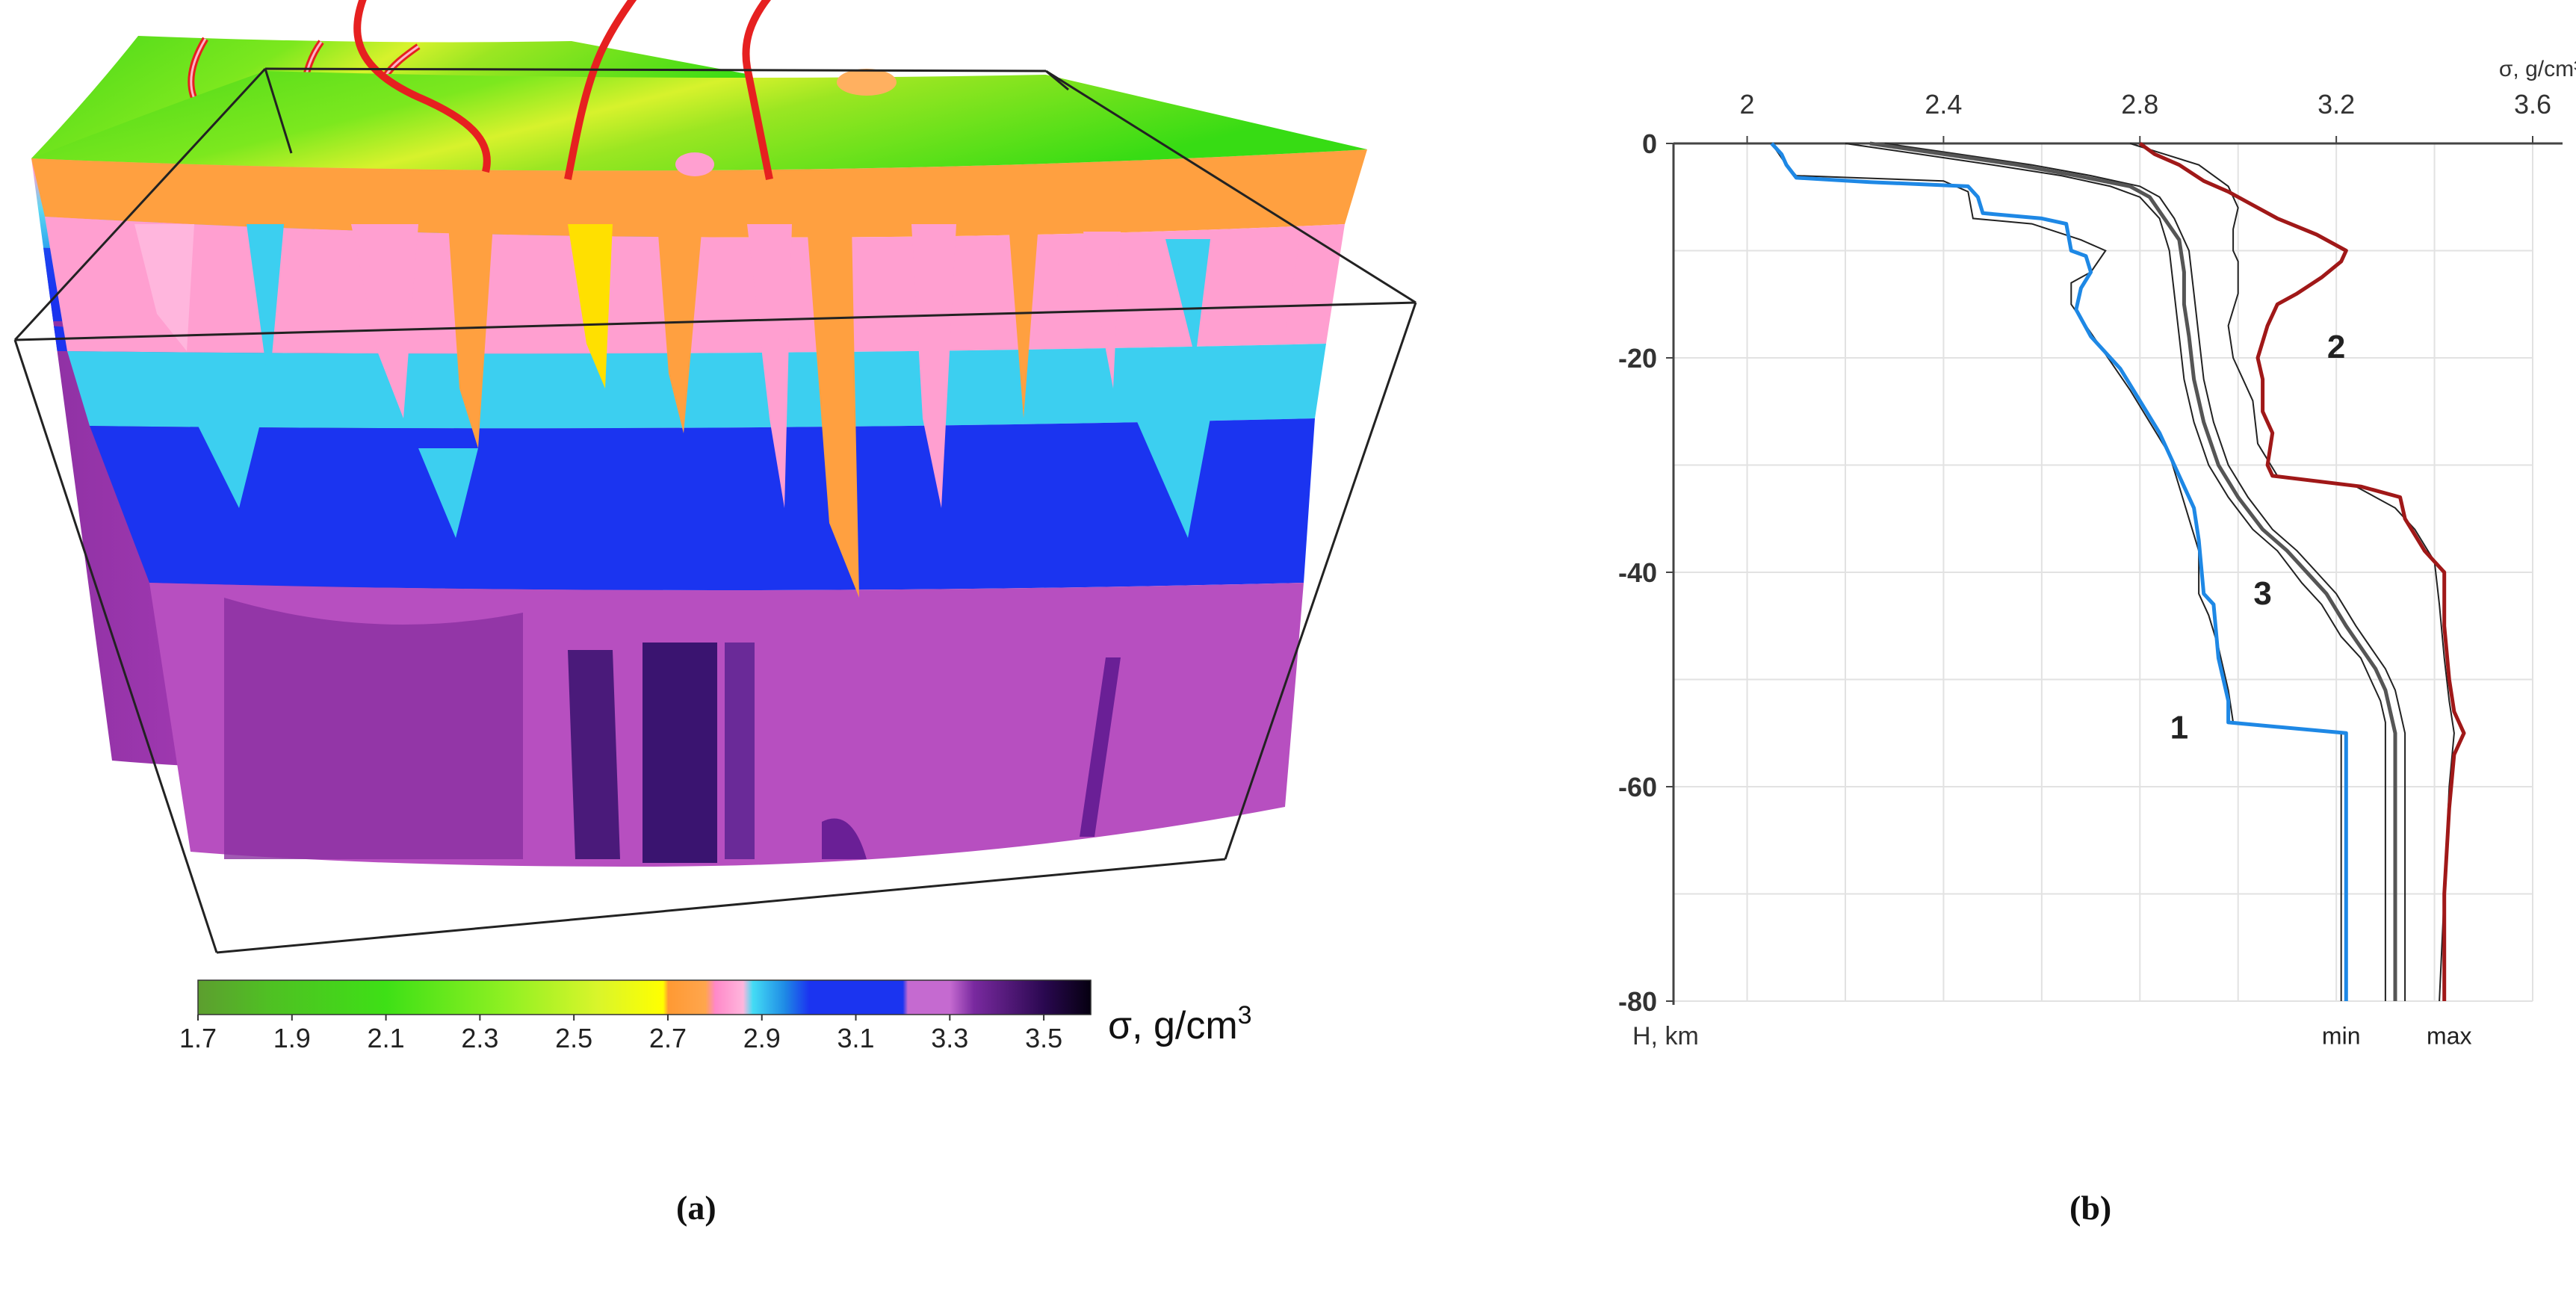 This screenshot has width=2576, height=1291. I want to click on colorbar-label: σ, g/cm3, so click(1180, 1024).